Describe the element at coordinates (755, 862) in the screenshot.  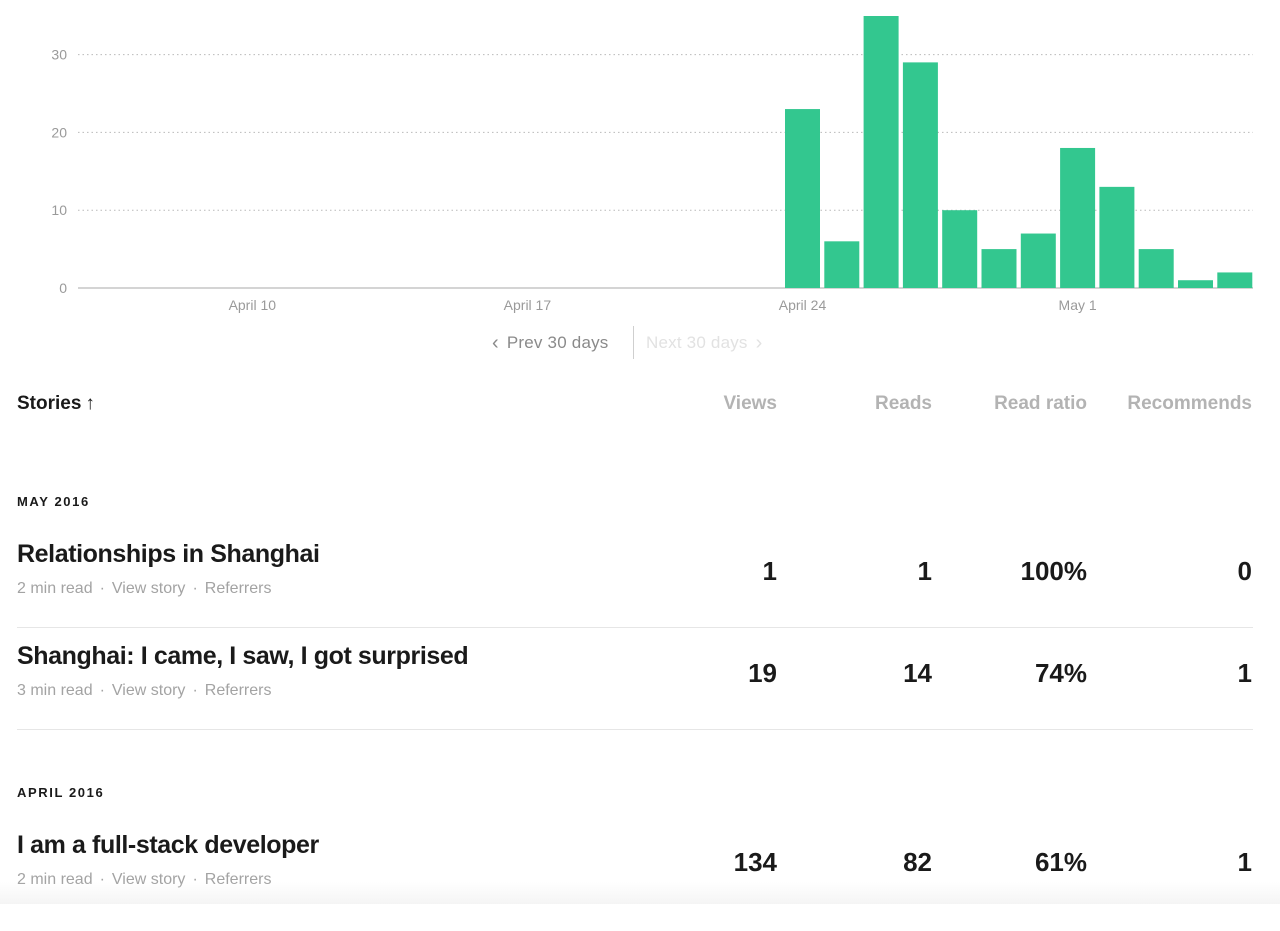
I see `views-value: 134` at that location.